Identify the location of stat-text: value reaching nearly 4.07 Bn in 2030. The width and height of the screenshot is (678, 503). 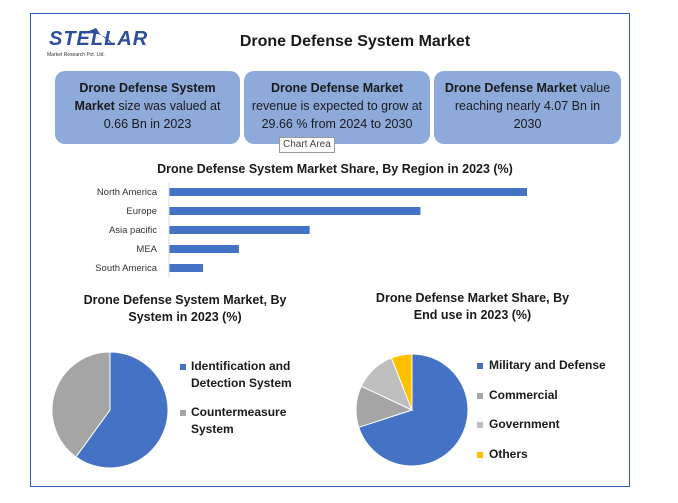
(532, 106).